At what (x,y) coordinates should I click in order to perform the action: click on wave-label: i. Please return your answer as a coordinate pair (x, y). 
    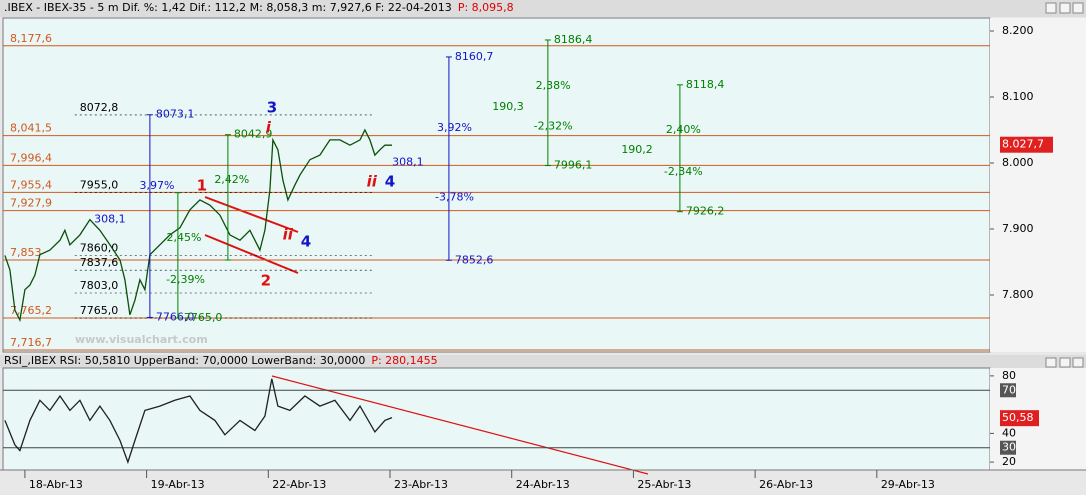
    Looking at the image, I should click on (269, 128).